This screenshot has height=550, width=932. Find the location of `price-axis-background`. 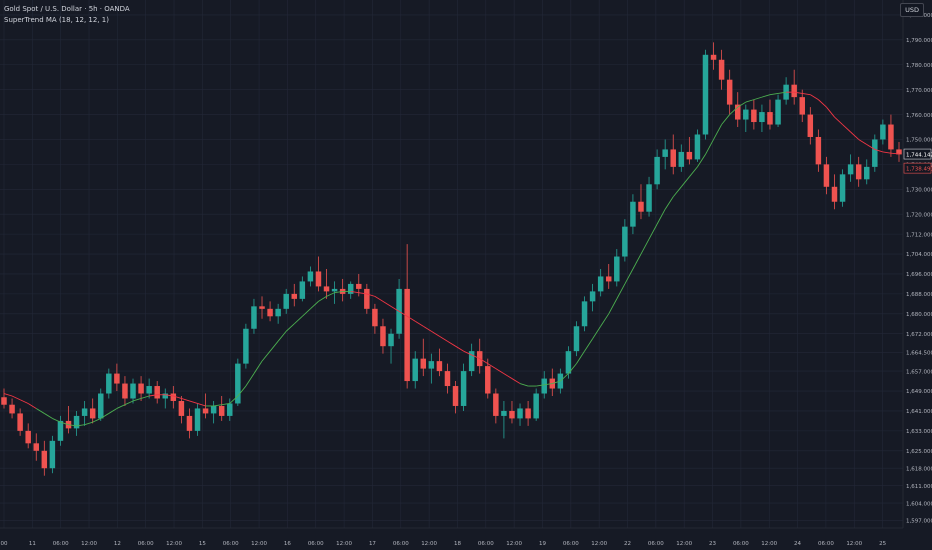

price-axis-background is located at coordinates (917, 275).